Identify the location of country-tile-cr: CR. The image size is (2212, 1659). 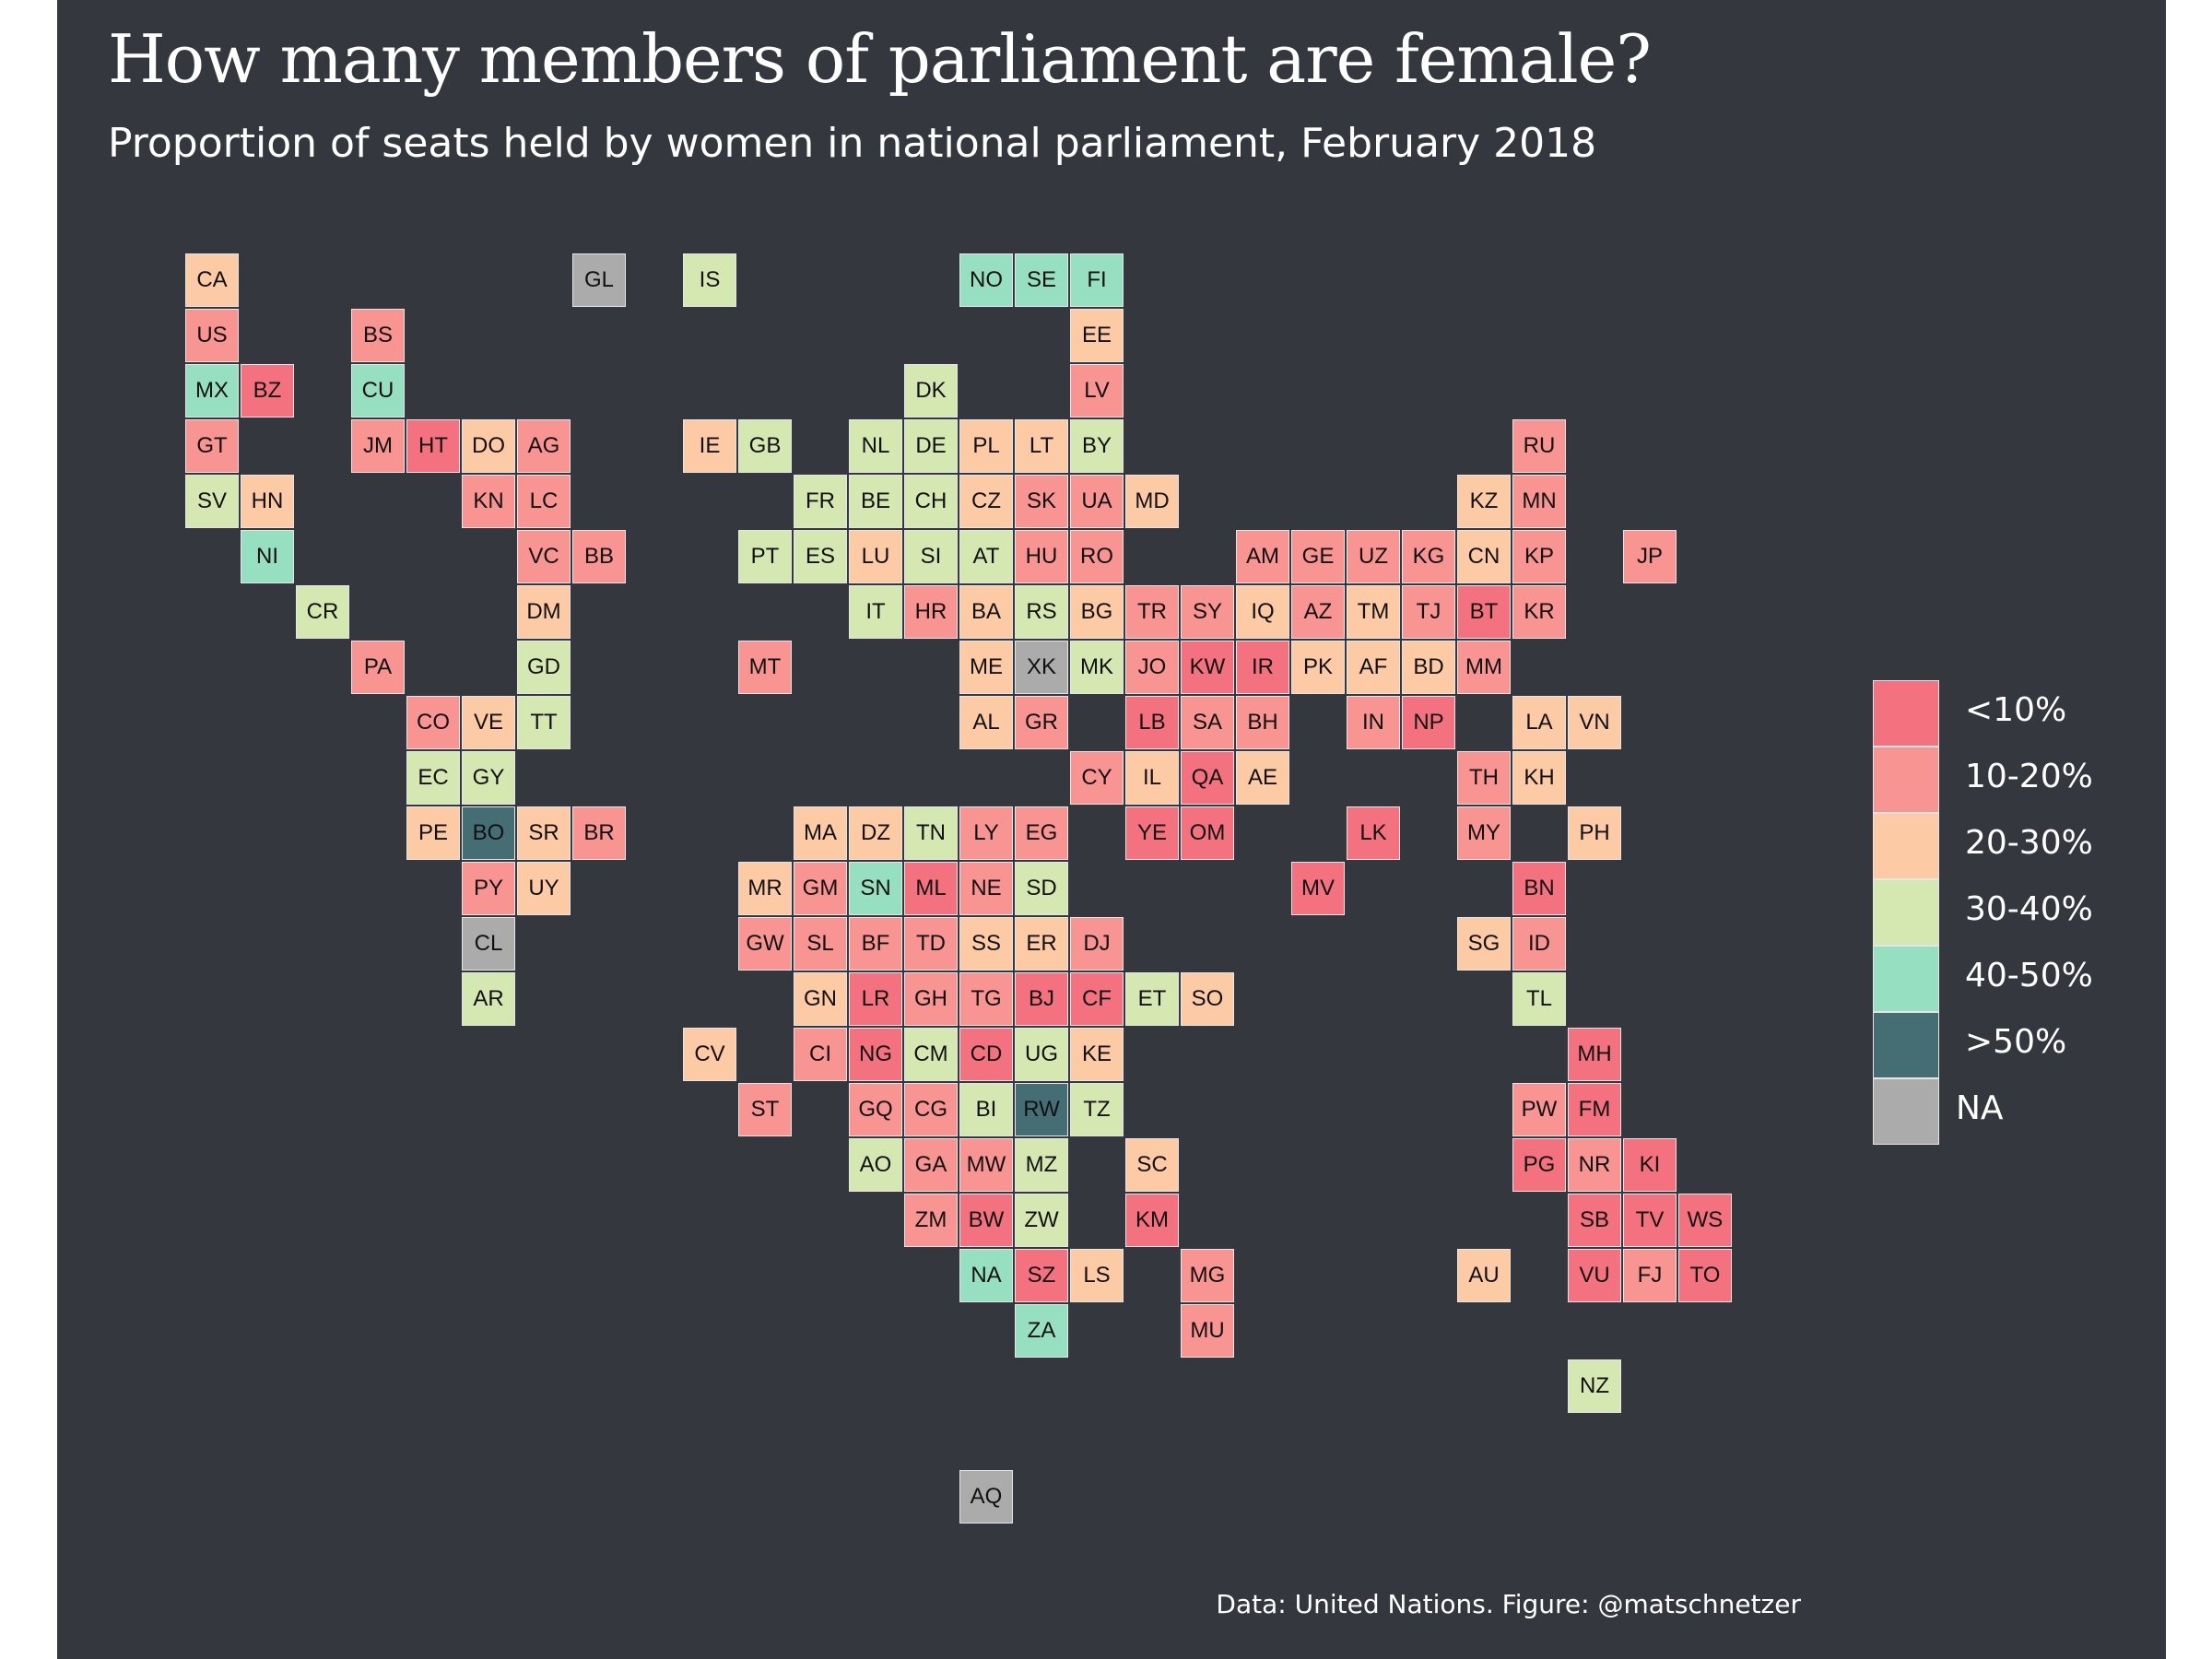
(322, 612).